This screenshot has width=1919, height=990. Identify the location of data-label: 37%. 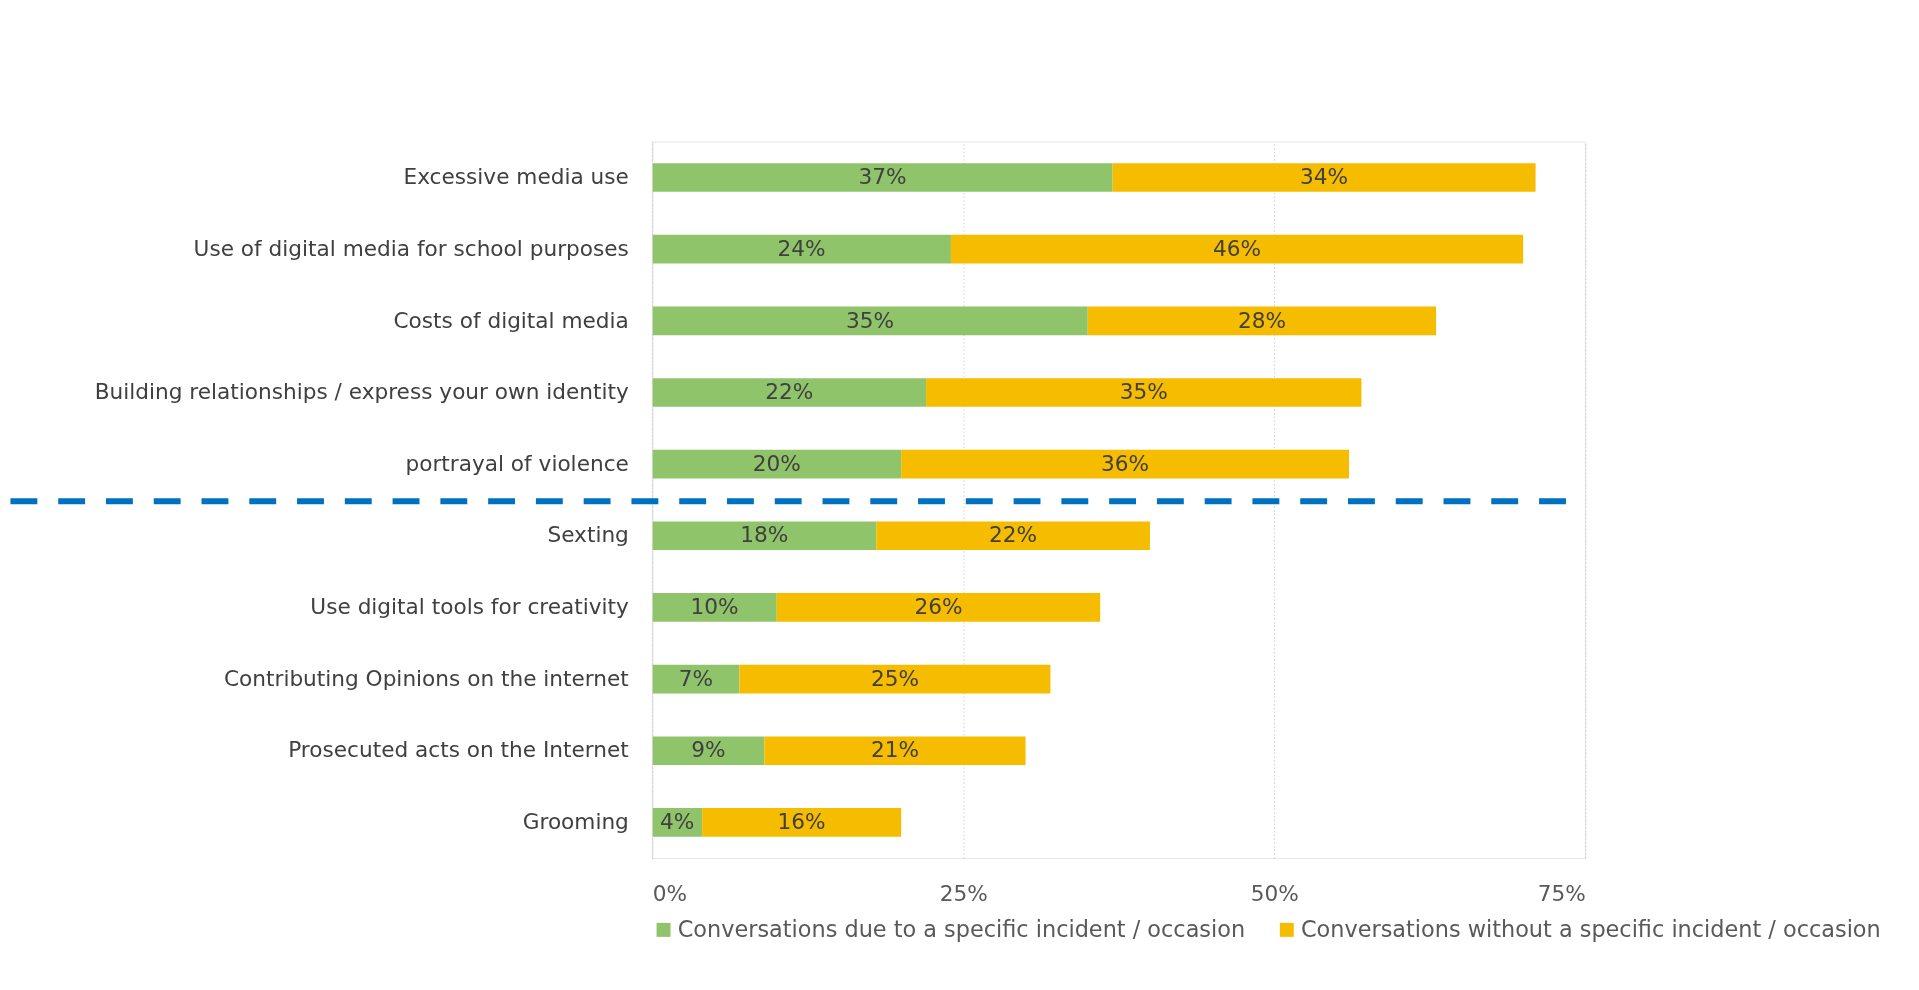
(882, 177).